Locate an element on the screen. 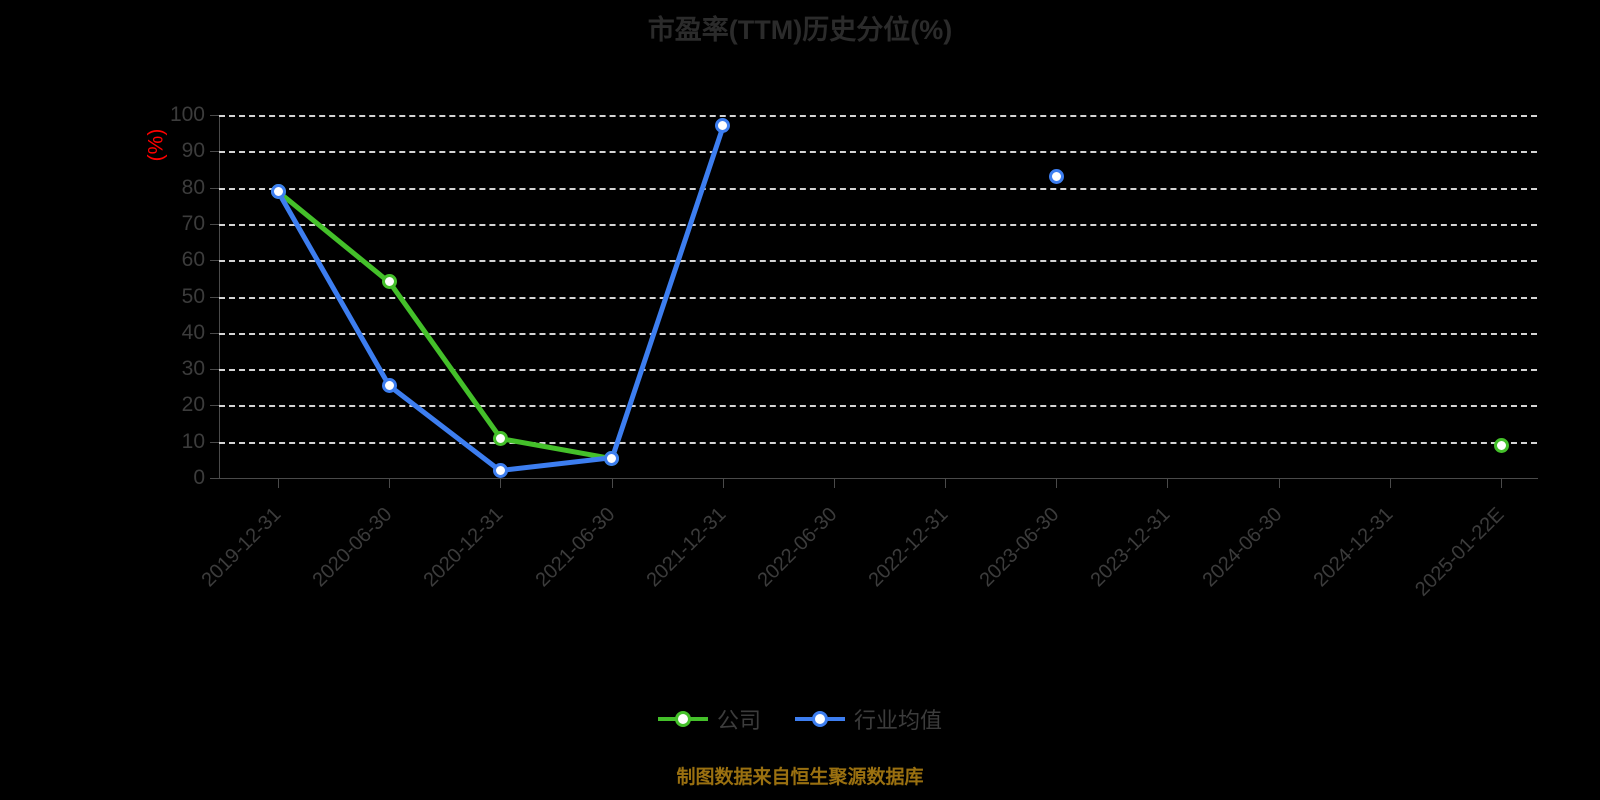 The image size is (1600, 800). legend-label: 公司 is located at coordinates (738, 720).